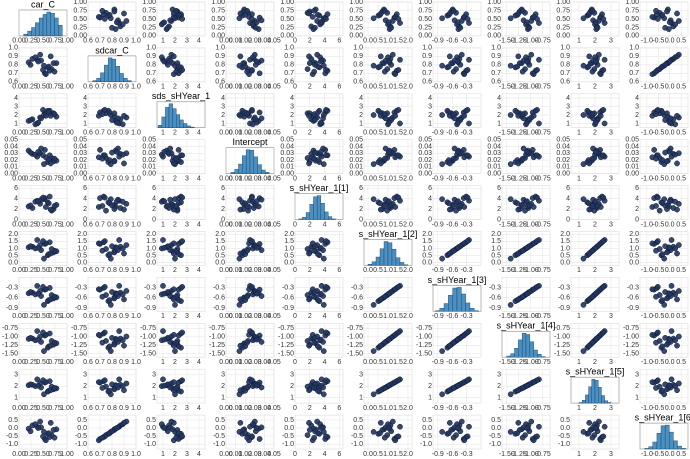 The image size is (690, 459). Describe the element at coordinates (634, 234) in the screenshot. I see `y-tick-label: 2.0` at that location.